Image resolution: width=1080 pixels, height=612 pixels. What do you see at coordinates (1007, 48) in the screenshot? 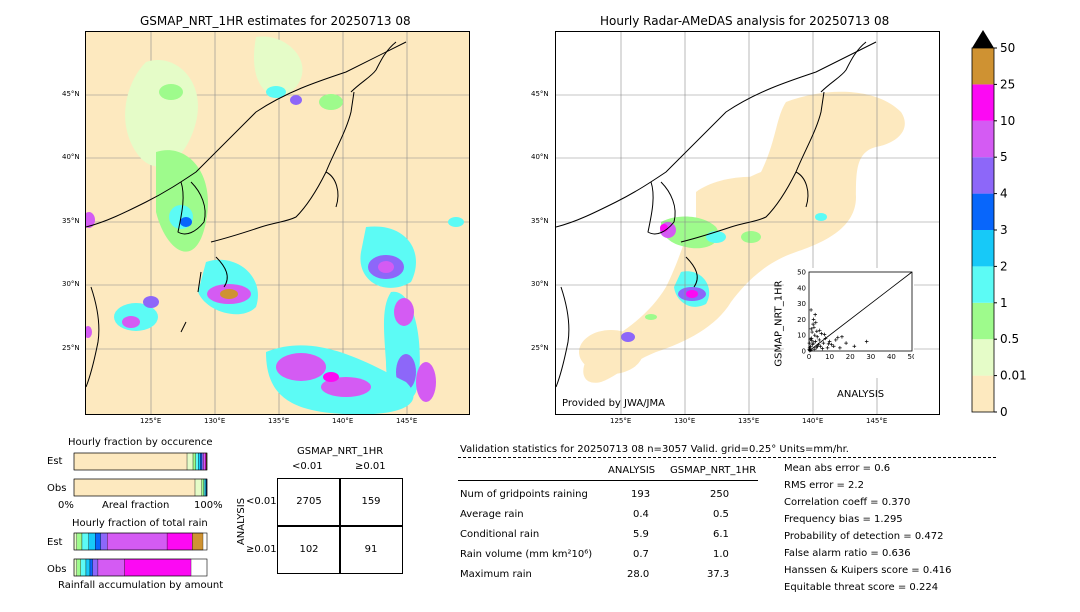
I see `colorbar-tick-label: 50` at bounding box center [1007, 48].